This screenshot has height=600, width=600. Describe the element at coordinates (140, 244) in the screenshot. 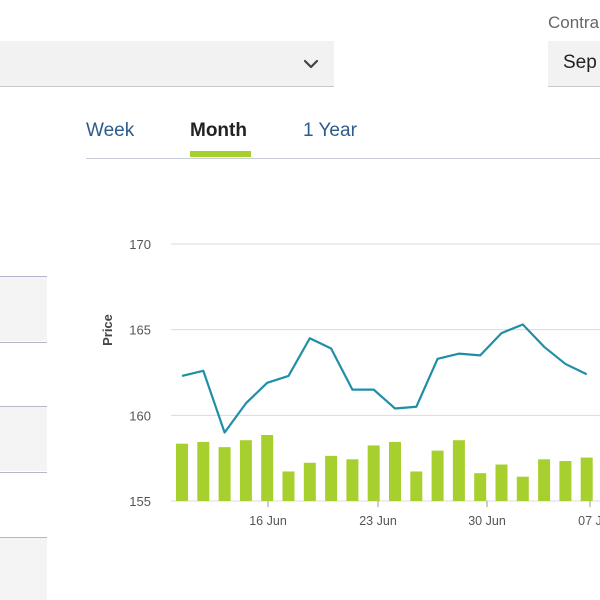

I see `y-tick-label: 170` at that location.